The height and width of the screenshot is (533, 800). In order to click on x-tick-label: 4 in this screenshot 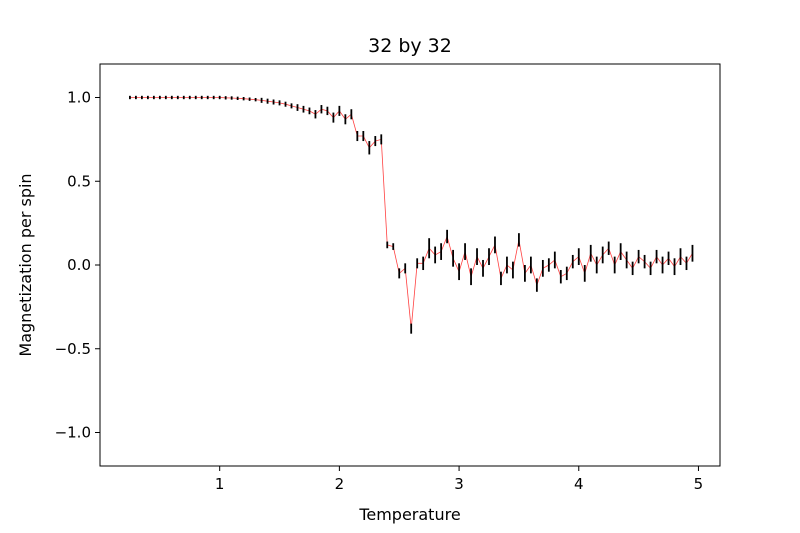, I will do `click(579, 484)`.